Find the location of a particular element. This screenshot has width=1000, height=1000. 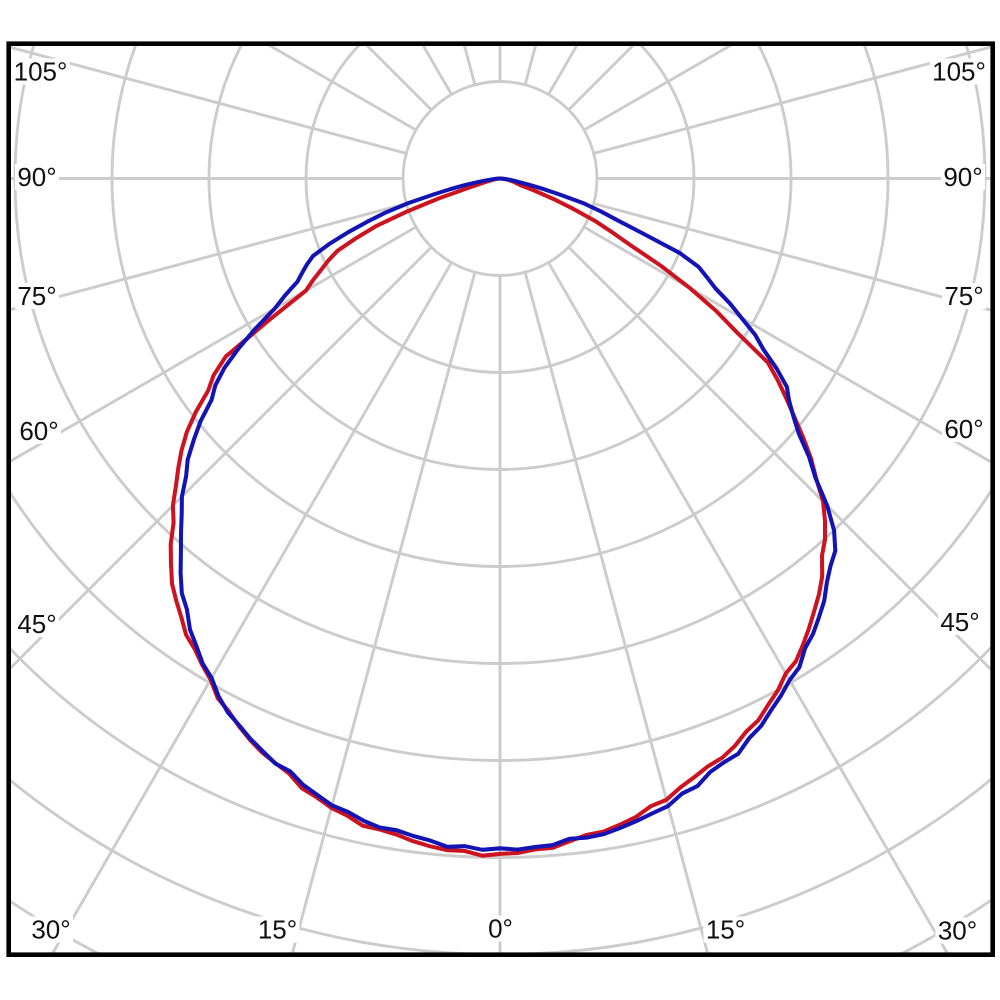

svg-text: 0° is located at coordinates (500, 929).